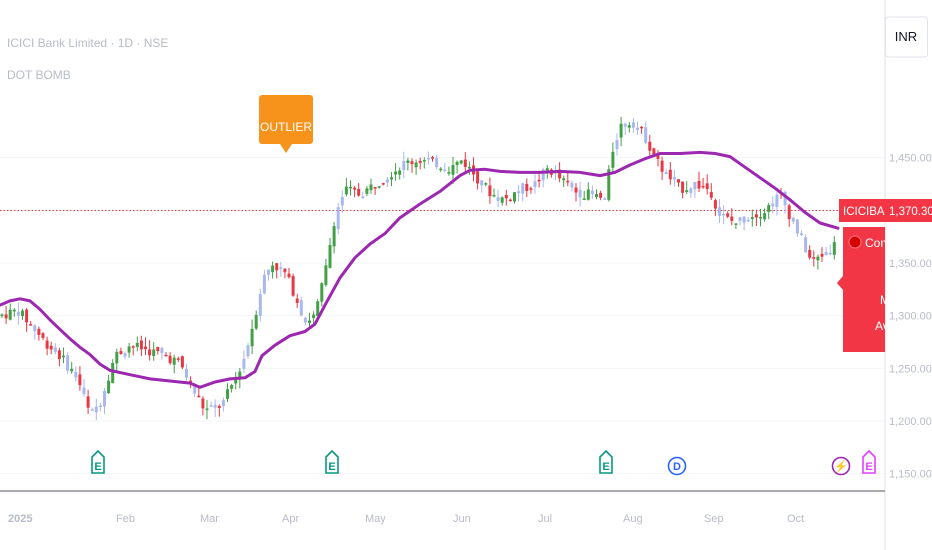 This screenshot has height=550, width=932. What do you see at coordinates (125, 519) in the screenshot?
I see `x-tick-label: Feb` at bounding box center [125, 519].